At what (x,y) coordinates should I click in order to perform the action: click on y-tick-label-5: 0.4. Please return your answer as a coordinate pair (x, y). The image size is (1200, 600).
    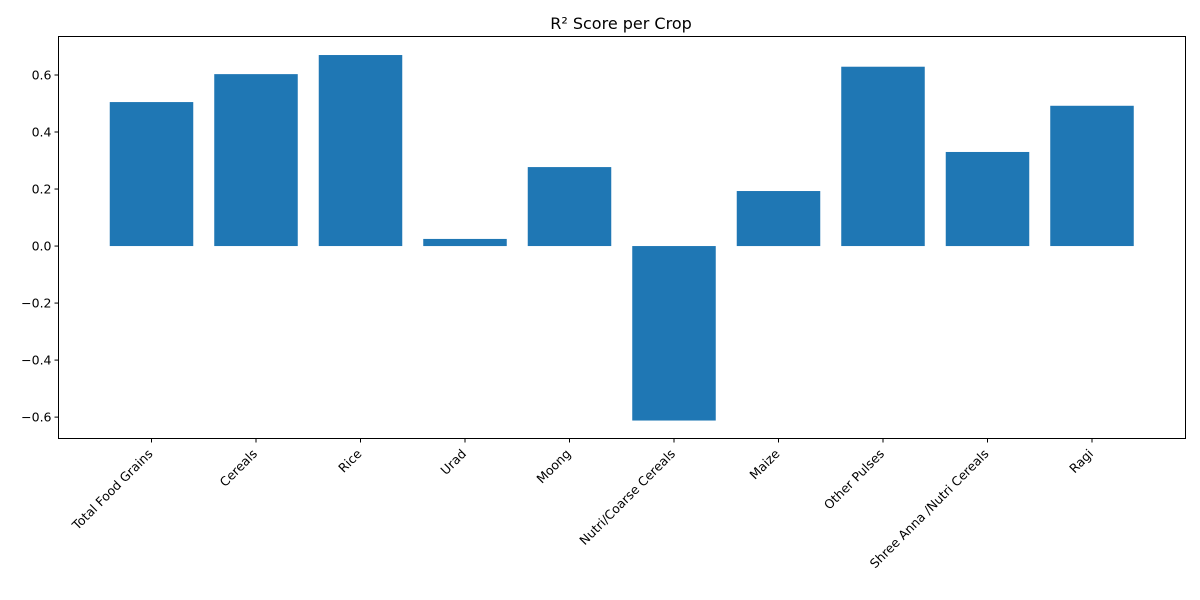
    Looking at the image, I should click on (42, 132).